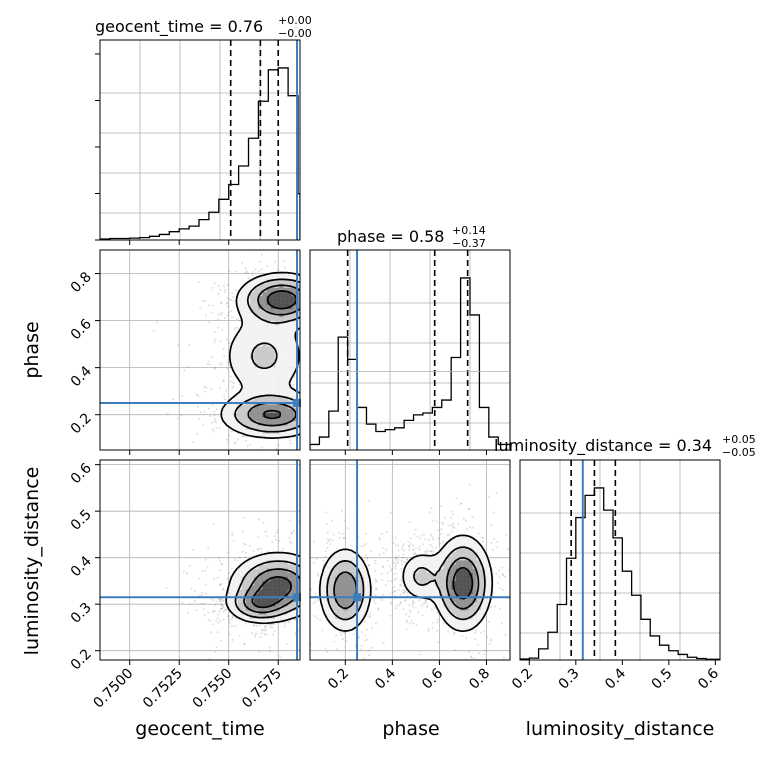 The image size is (760, 760). What do you see at coordinates (410, 352) in the screenshot?
I see `panel-hist-phase` at bounding box center [410, 352].